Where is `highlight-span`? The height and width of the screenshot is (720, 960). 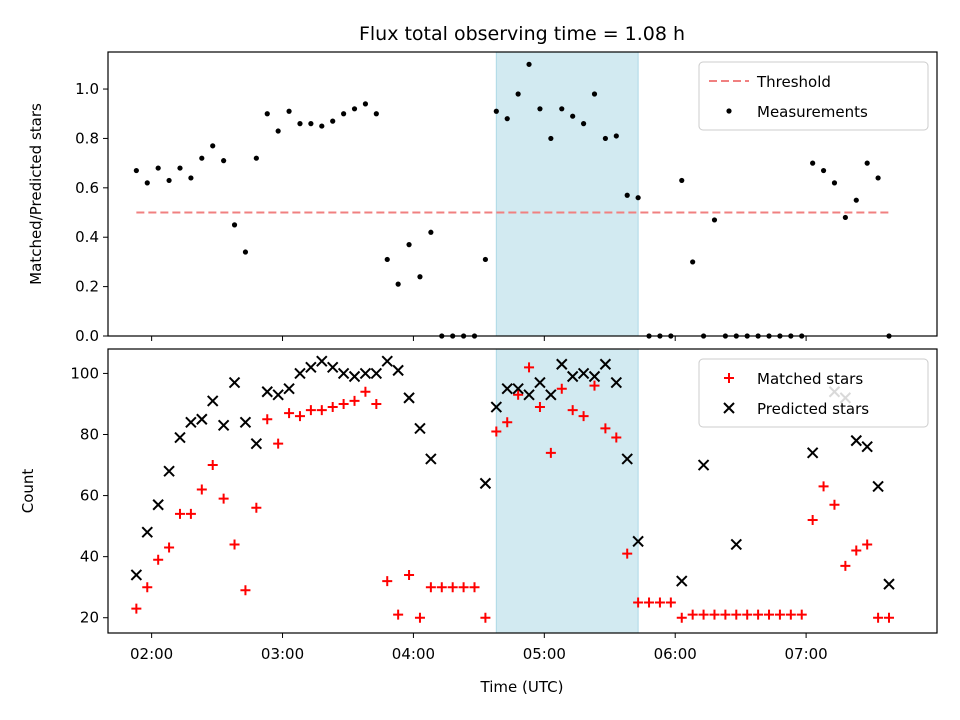
highlight-span is located at coordinates (567, 194).